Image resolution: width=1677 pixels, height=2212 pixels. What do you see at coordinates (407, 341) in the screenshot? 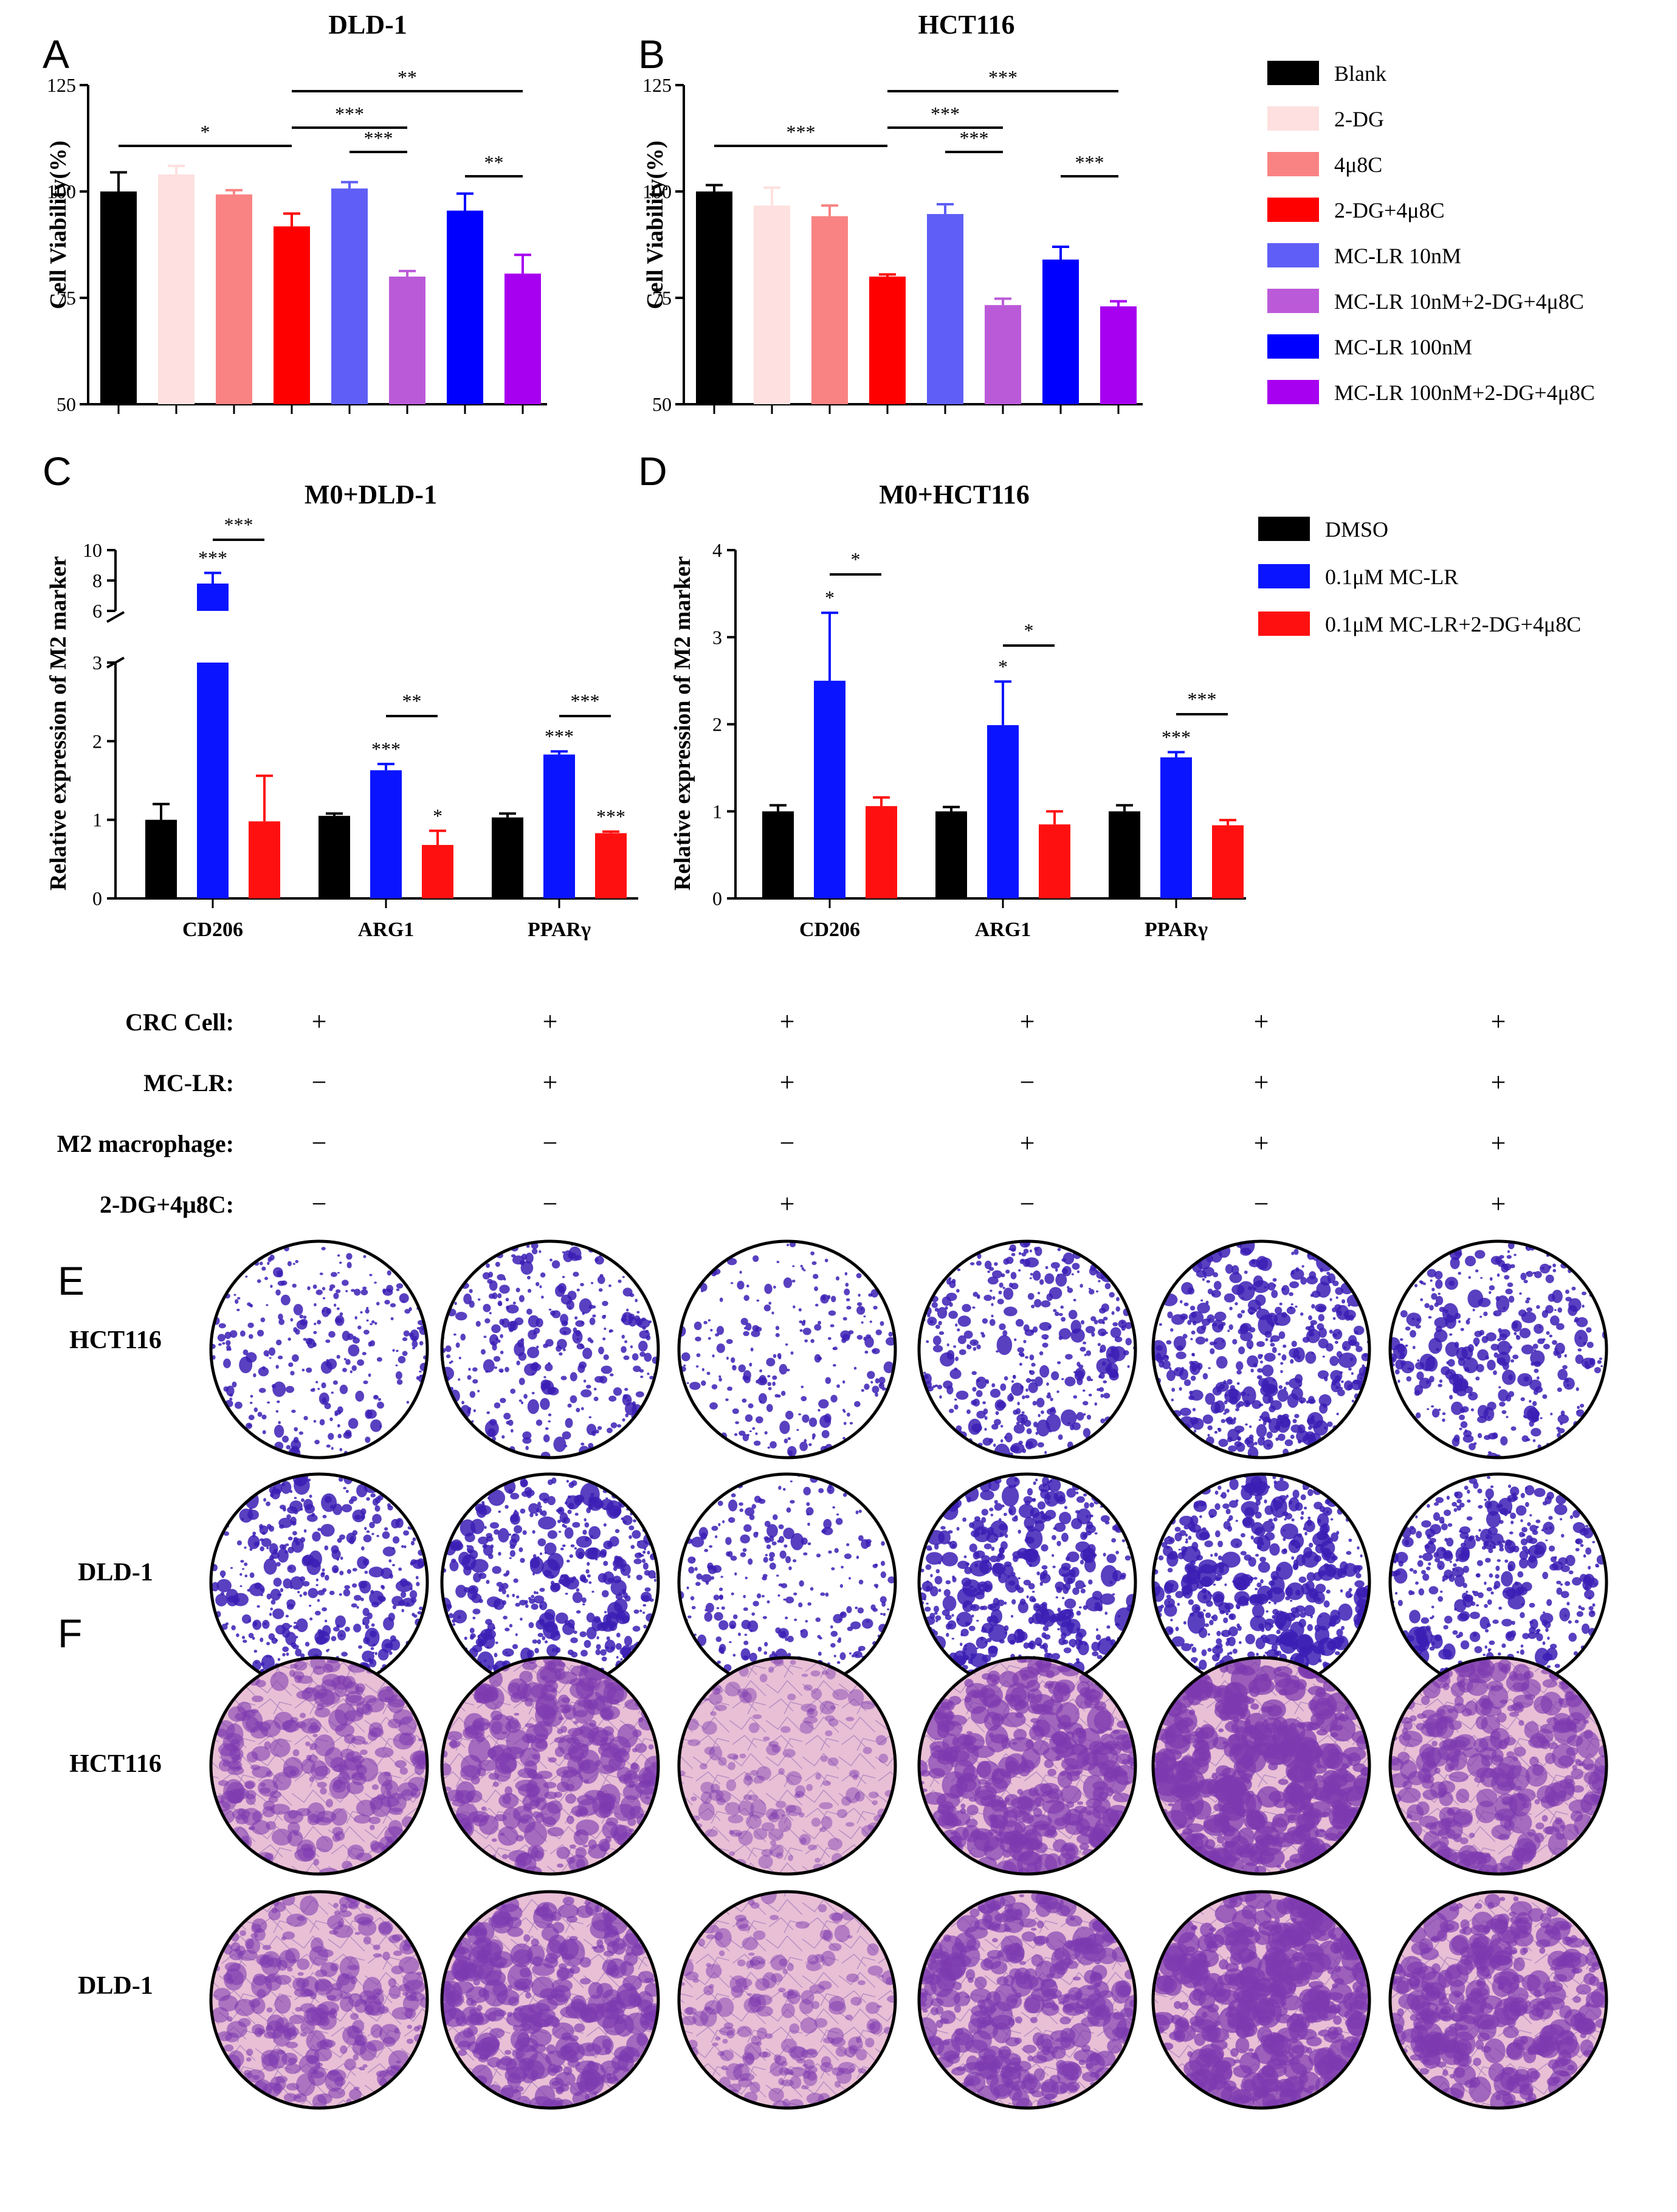
I see `bar-mc-lr-10nm-2-dg-4-8c` at bounding box center [407, 341].